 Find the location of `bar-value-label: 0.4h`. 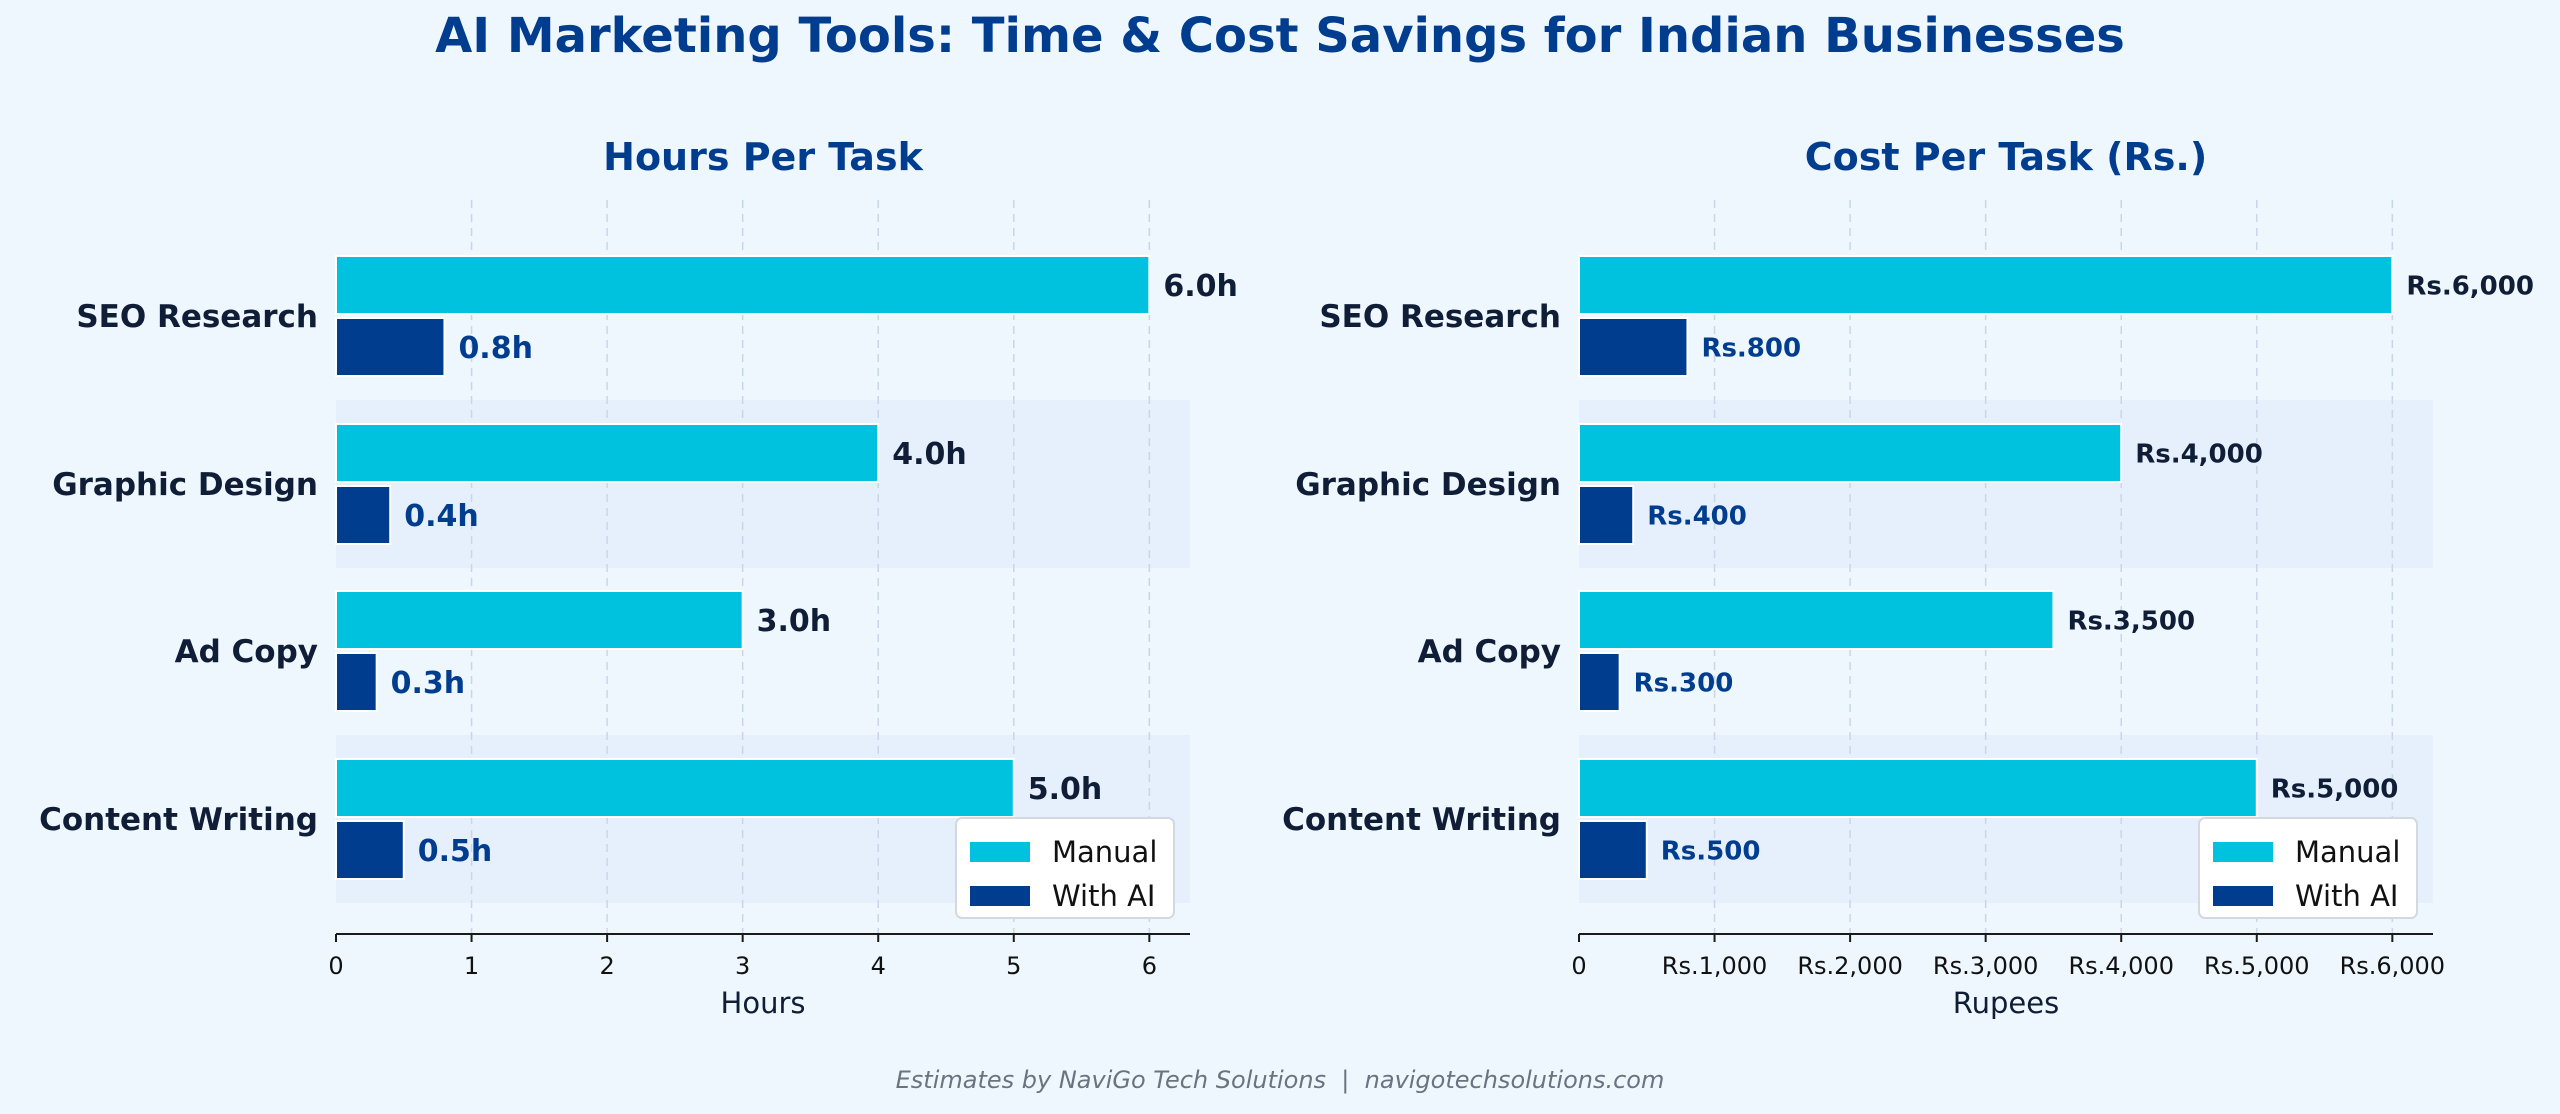

bar-value-label: 0.4h is located at coordinates (441, 516).